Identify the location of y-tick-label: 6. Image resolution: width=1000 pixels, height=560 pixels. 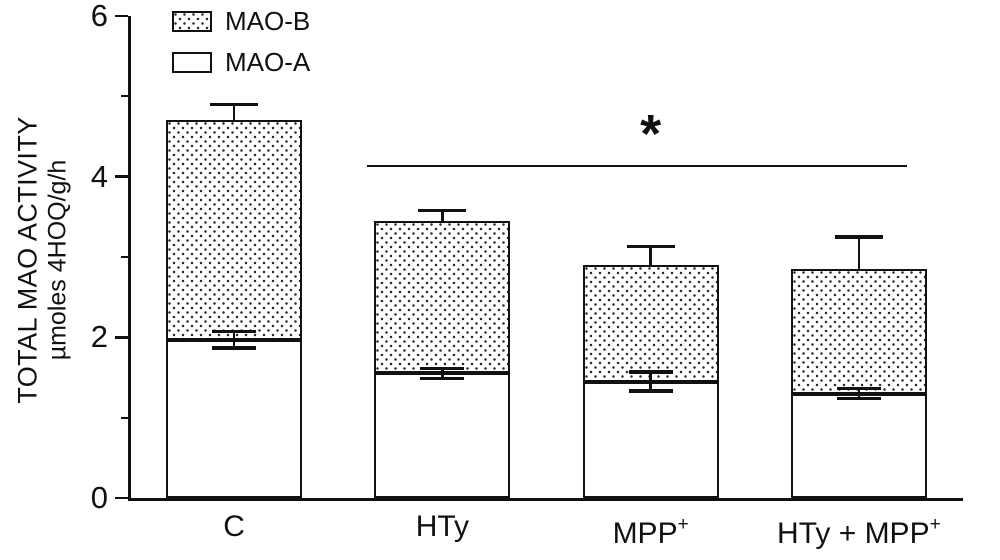
(99, 16).